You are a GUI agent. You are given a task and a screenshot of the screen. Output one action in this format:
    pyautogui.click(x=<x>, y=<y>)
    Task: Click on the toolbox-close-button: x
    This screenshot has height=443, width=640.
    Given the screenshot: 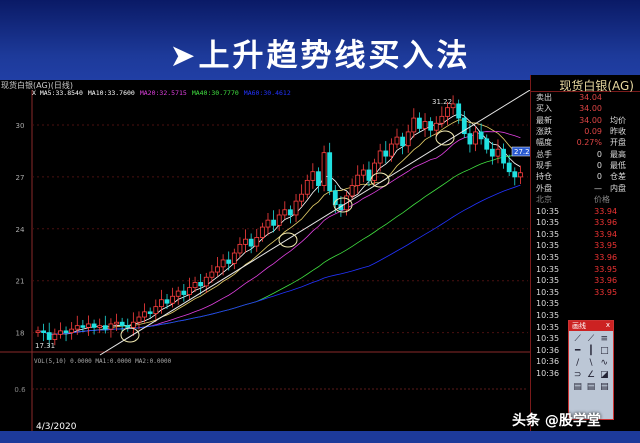 What is the action you would take?
    pyautogui.click(x=607, y=325)
    